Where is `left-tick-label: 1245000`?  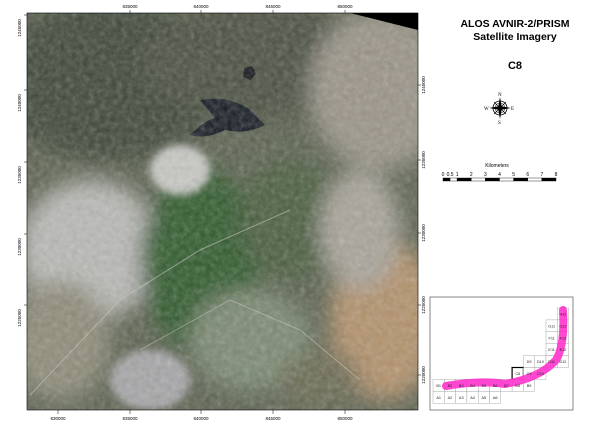 left-tick-label: 1245000 is located at coordinates (19, 28).